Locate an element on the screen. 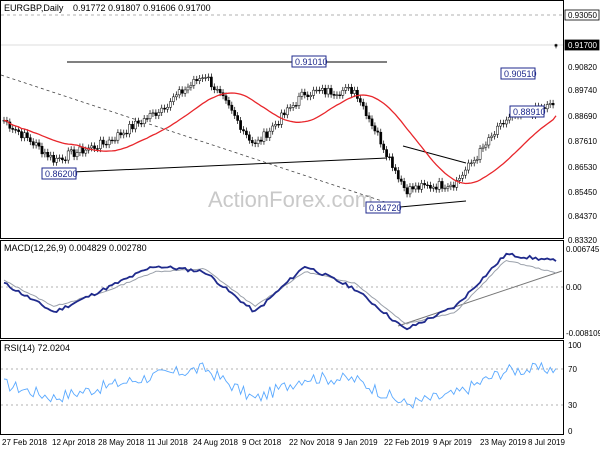  x-label-2: 28 May 2018 is located at coordinates (121, 442).